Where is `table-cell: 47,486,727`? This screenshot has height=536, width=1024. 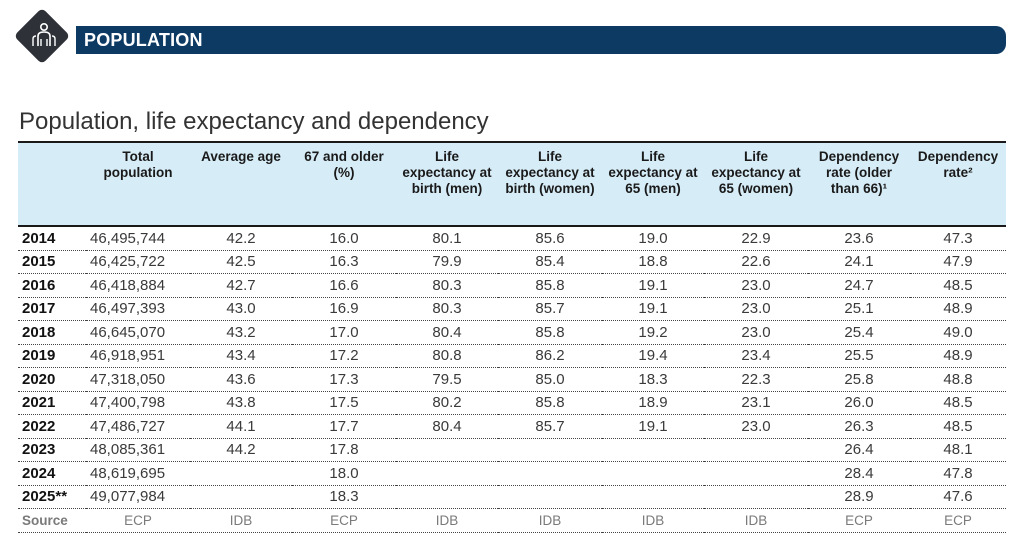
table-cell: 47,486,727 is located at coordinates (138, 426).